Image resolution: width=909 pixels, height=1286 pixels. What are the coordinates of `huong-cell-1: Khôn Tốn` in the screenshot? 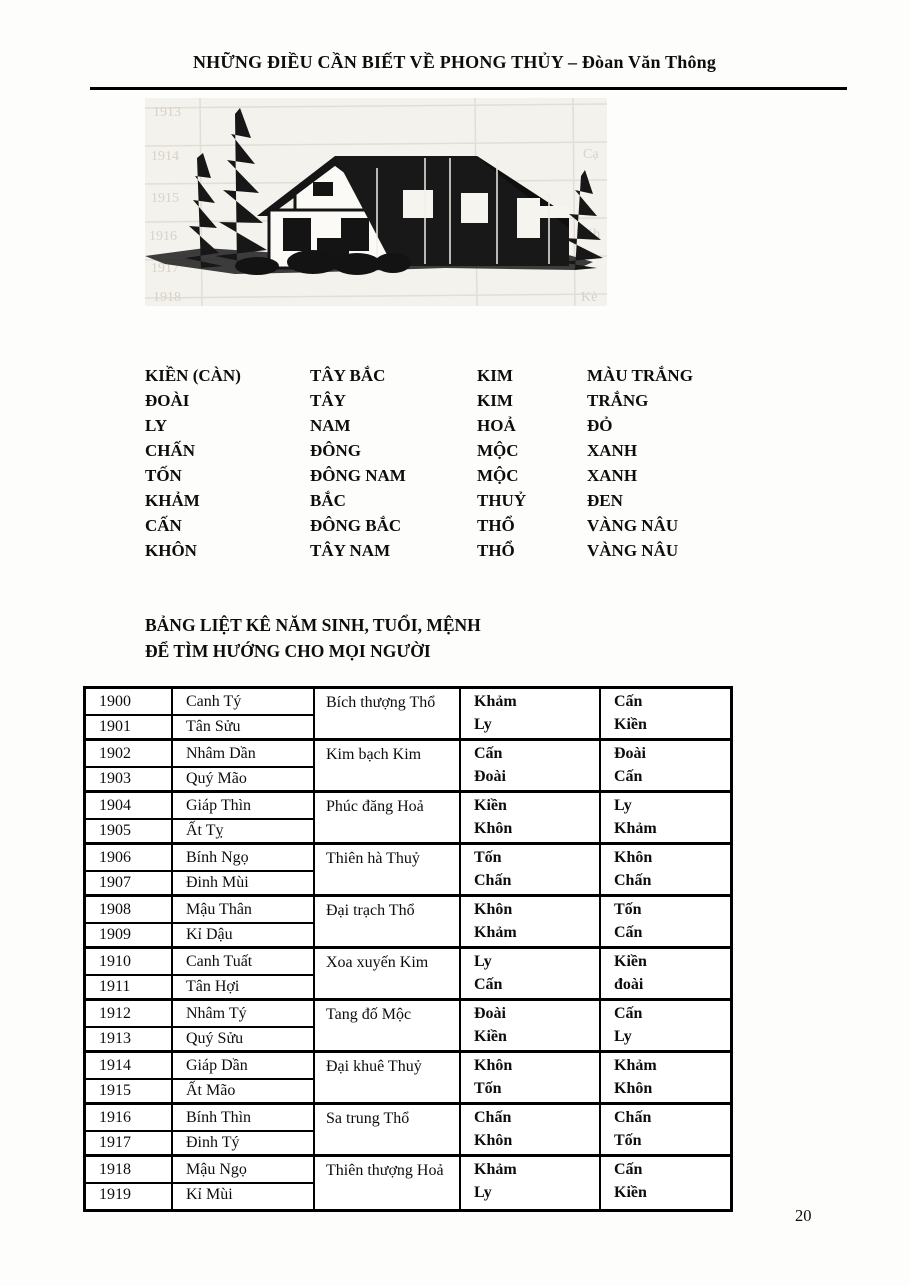 It's located at (531, 1077).